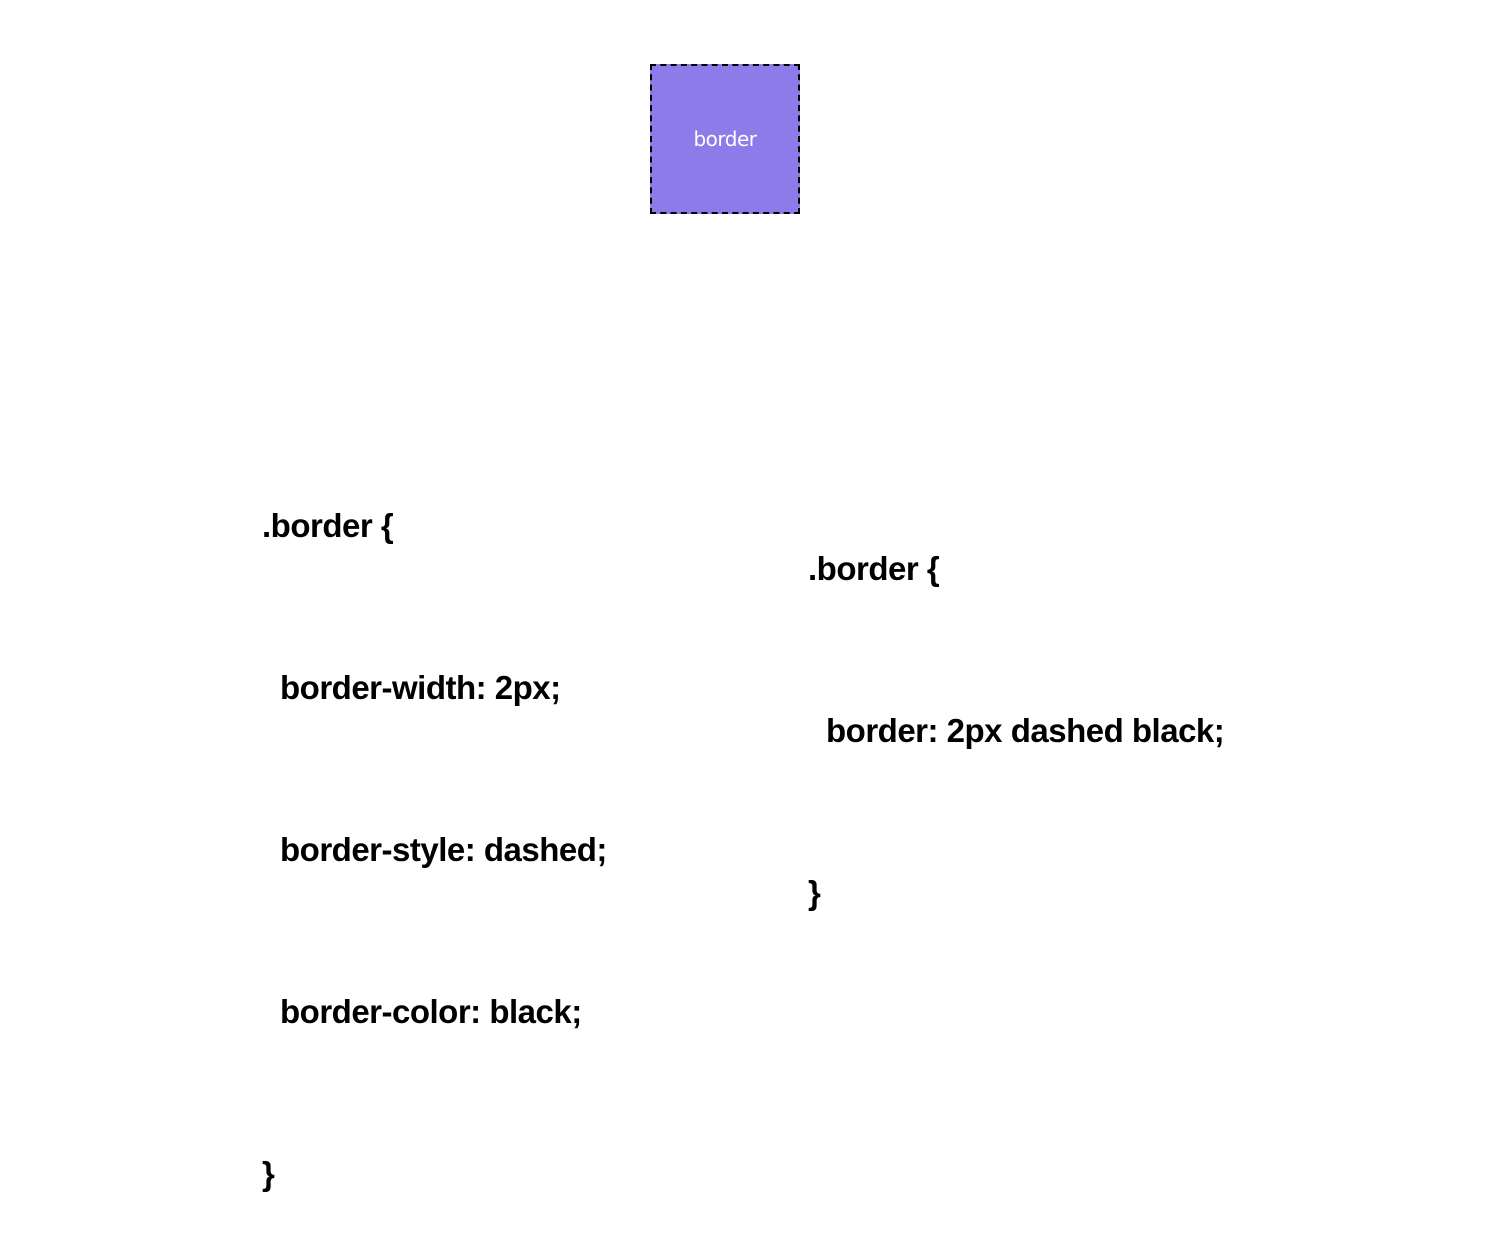 The width and height of the screenshot is (1508, 1255). Describe the element at coordinates (1016, 704) in the screenshot. I see `shorthand-code-block: .border { border: 2px dashed black; }` at that location.